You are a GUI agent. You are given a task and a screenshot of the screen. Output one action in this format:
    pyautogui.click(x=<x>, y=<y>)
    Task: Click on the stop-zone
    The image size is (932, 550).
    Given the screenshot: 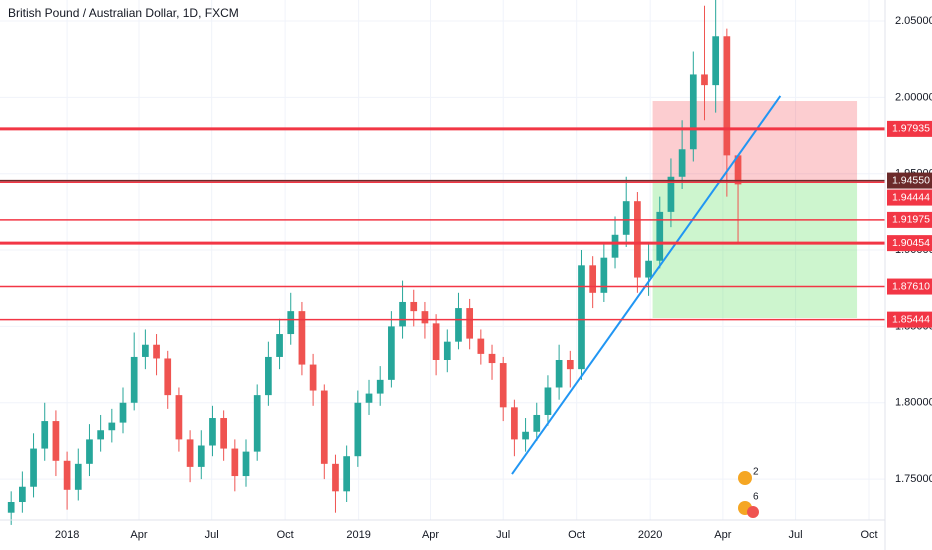 What is the action you would take?
    pyautogui.click(x=755, y=141)
    